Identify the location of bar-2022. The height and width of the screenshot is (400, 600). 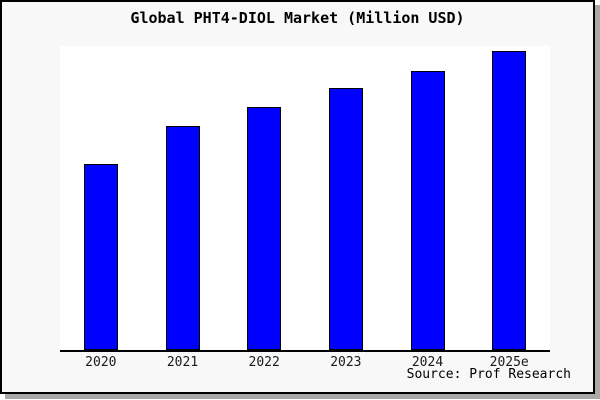
(264, 228).